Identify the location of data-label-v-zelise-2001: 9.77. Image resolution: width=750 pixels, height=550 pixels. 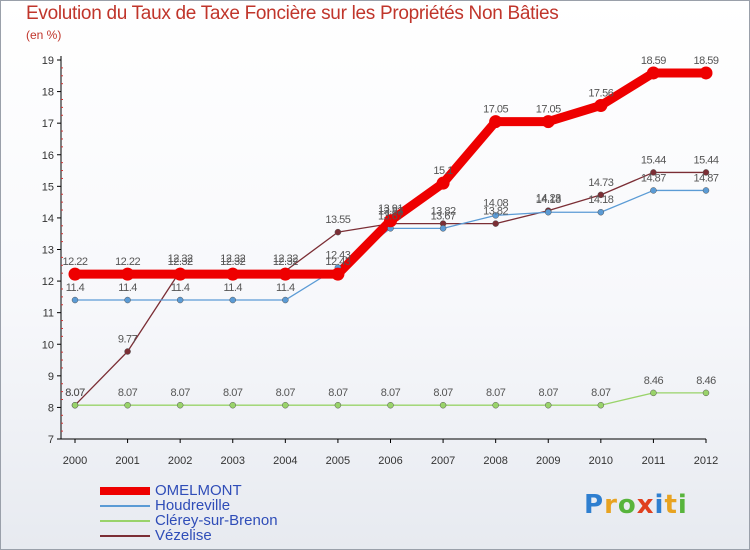
(128, 340).